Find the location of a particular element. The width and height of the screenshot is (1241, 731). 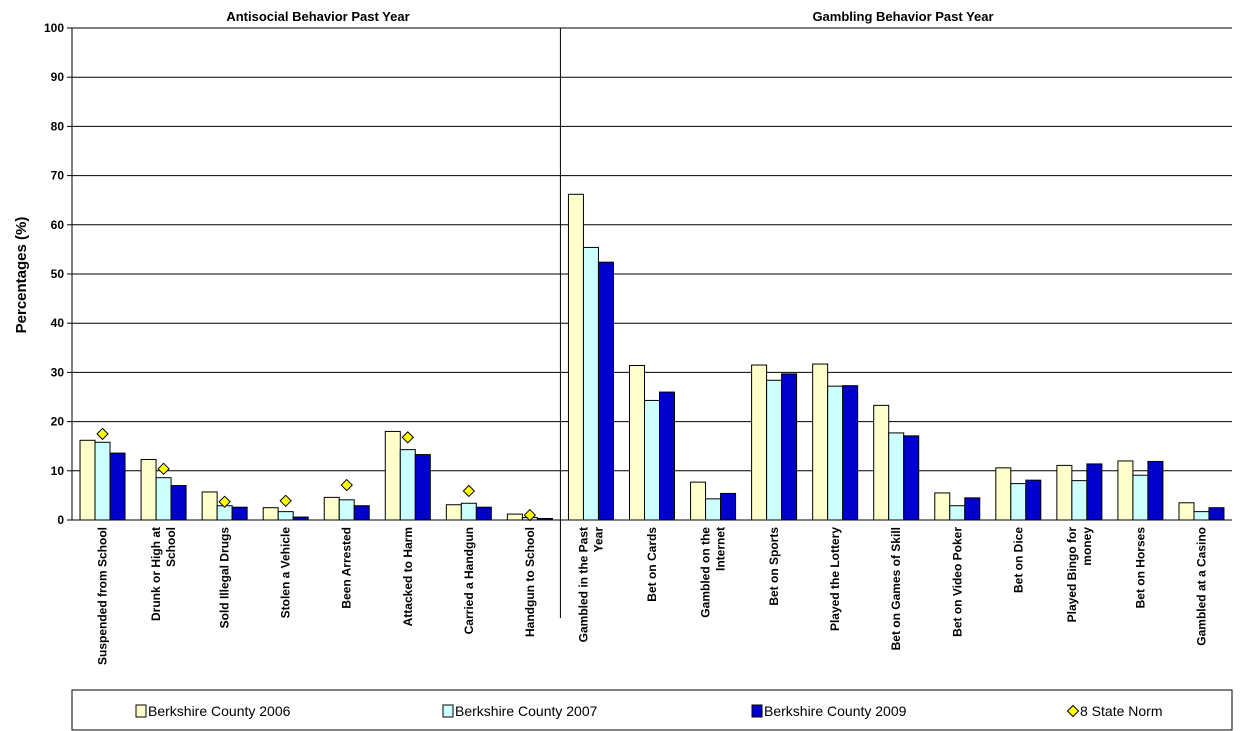

x-tick-label: Drunk or High atSchool is located at coordinates (163, 574).